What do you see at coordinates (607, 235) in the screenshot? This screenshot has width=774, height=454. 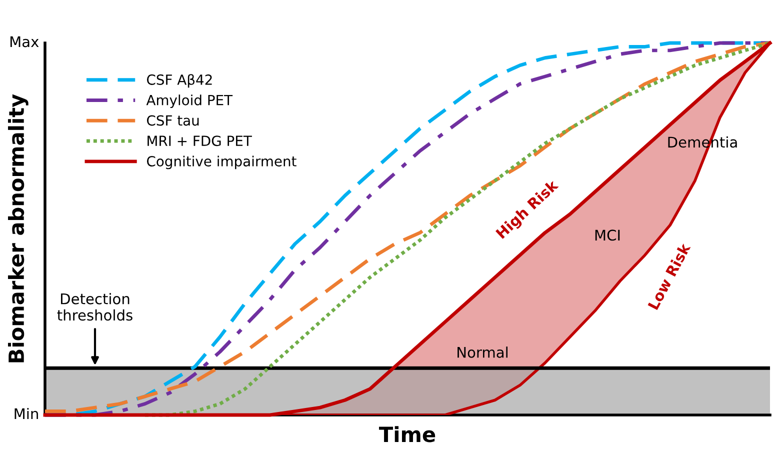 I see `annotation: MCI` at bounding box center [607, 235].